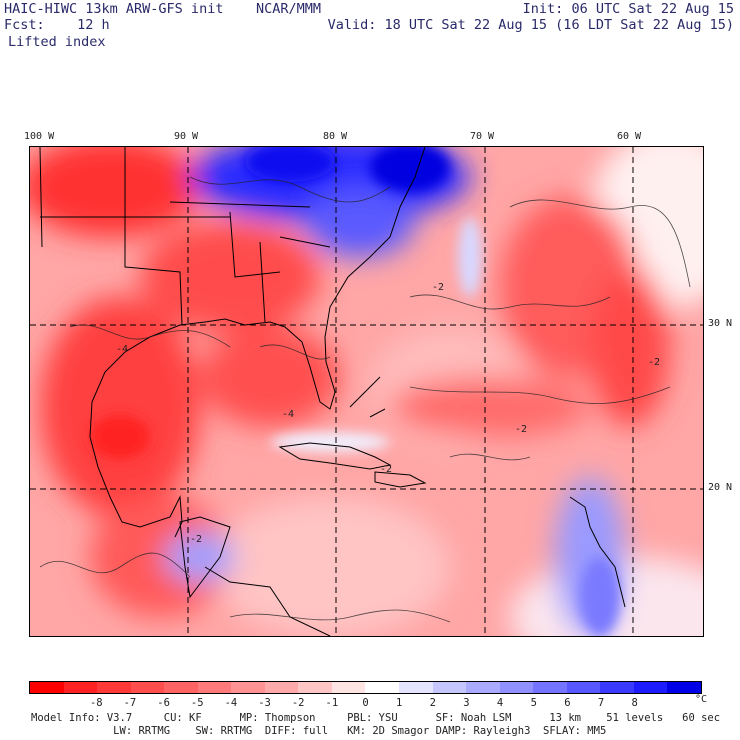 This screenshot has width=740, height=740. Describe the element at coordinates (186, 136) in the screenshot. I see `lon-label-90w: 90 W` at that location.